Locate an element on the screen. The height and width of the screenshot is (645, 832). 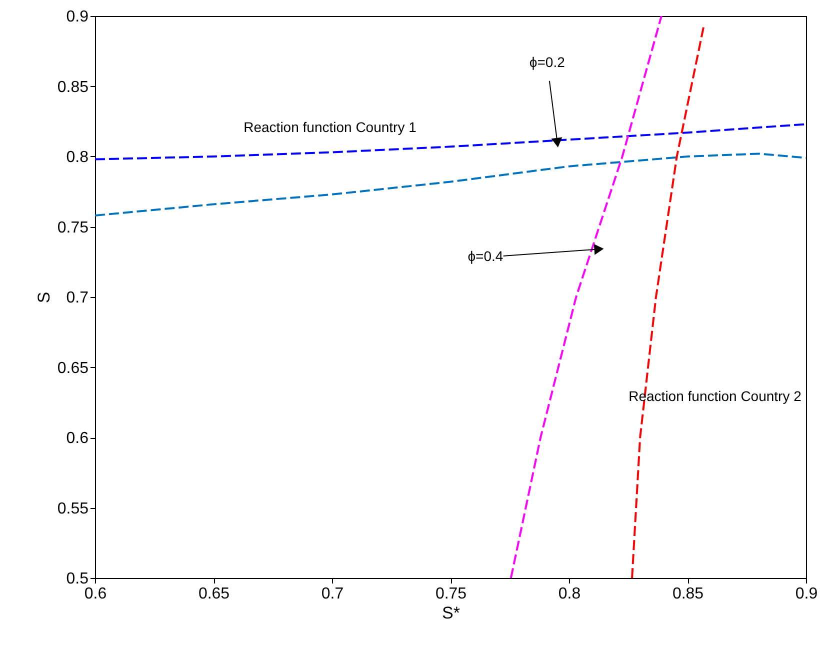
x-tick-label: 0.7 is located at coordinates (332, 594).